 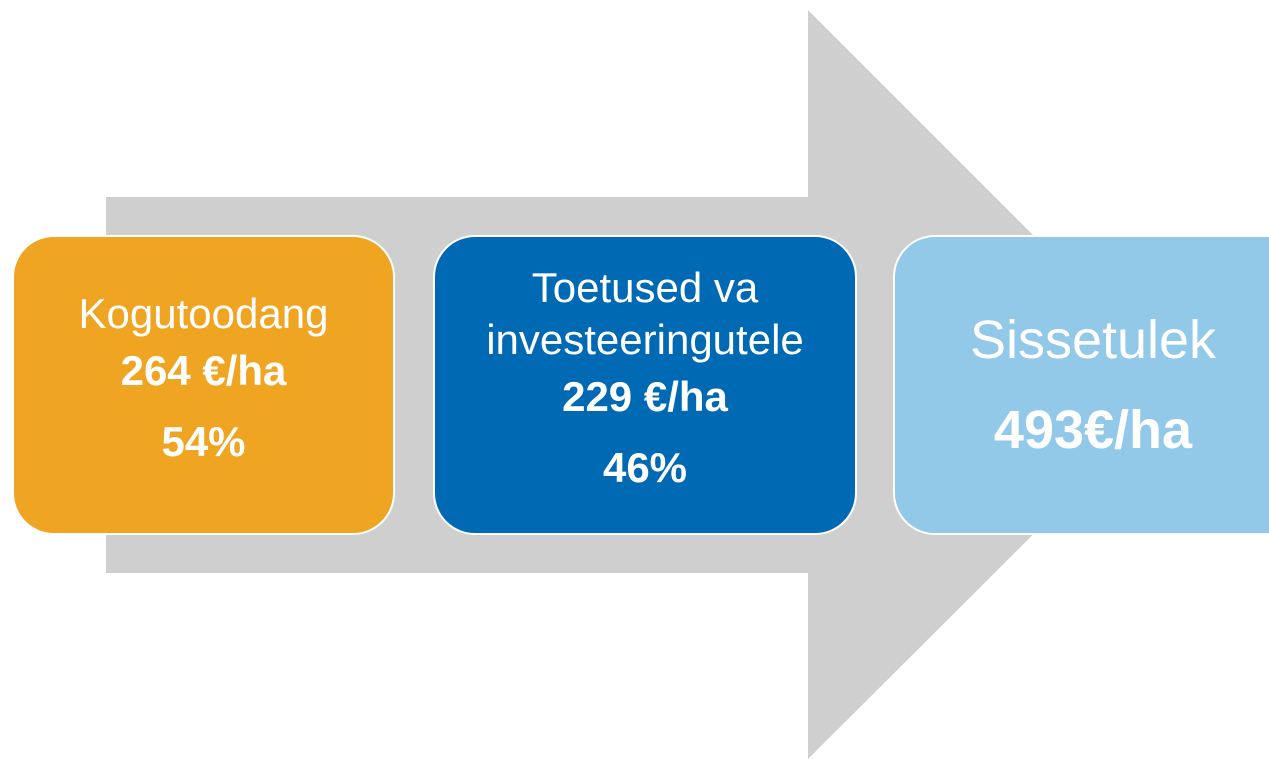 I want to click on node: Sissetulek 493€/ha, so click(x=1081, y=385).